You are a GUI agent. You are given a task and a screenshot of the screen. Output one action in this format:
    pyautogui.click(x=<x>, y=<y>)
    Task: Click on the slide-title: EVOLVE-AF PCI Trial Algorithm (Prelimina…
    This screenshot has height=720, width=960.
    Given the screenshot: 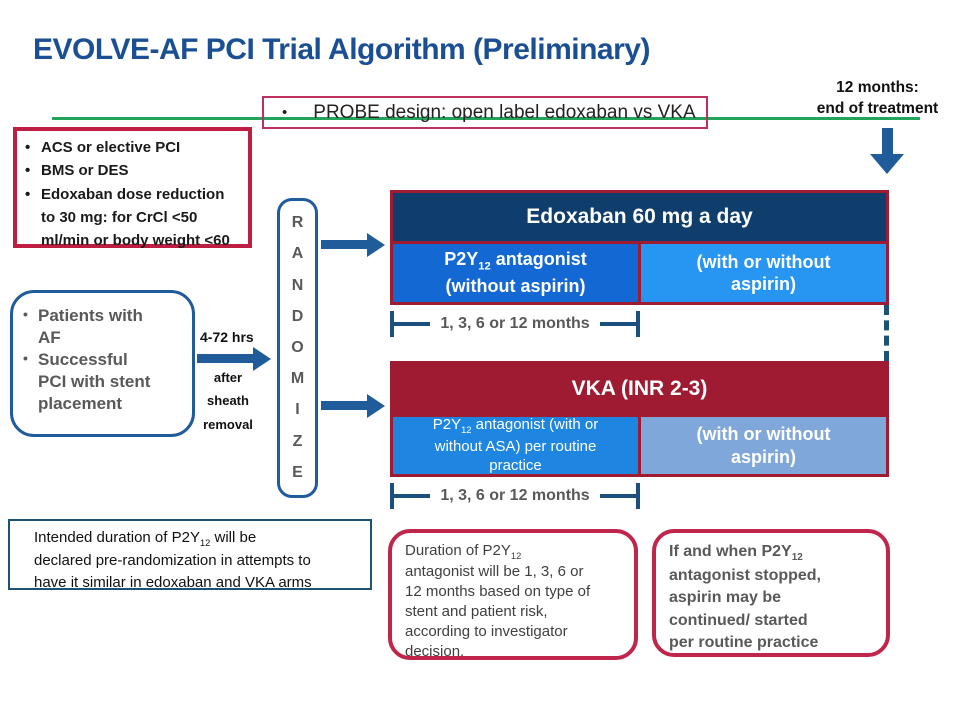 What is the action you would take?
    pyautogui.click(x=341, y=49)
    